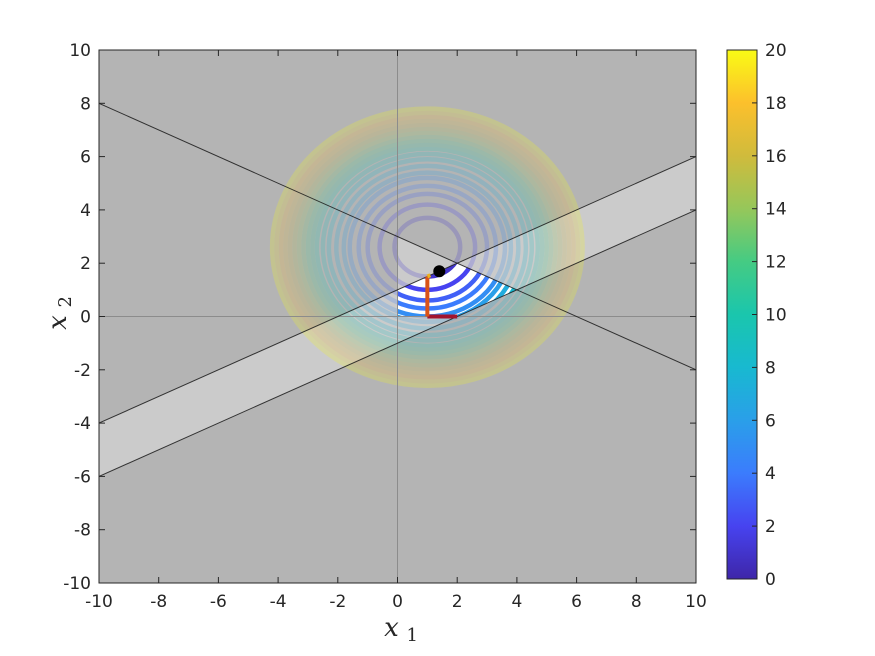  What do you see at coordinates (80, 51) in the screenshot?
I see `y-tick-label: 10` at bounding box center [80, 51].